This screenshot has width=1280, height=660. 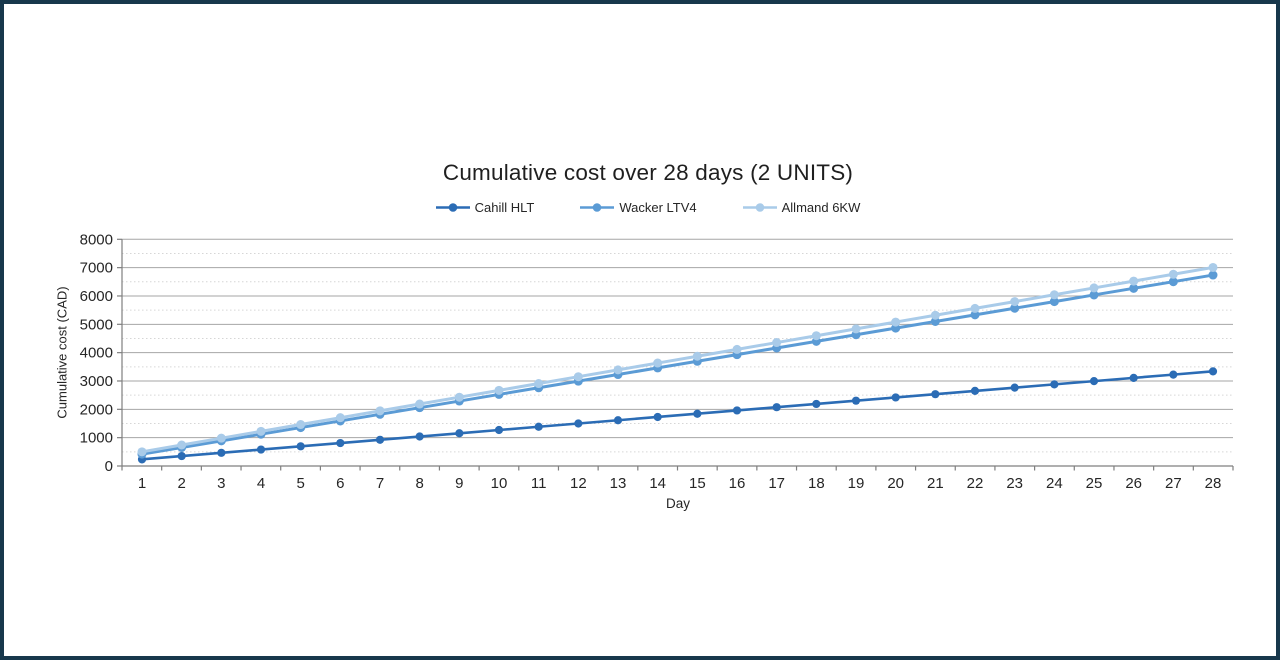 I want to click on y-tick-label: 4000, so click(x=96, y=353).